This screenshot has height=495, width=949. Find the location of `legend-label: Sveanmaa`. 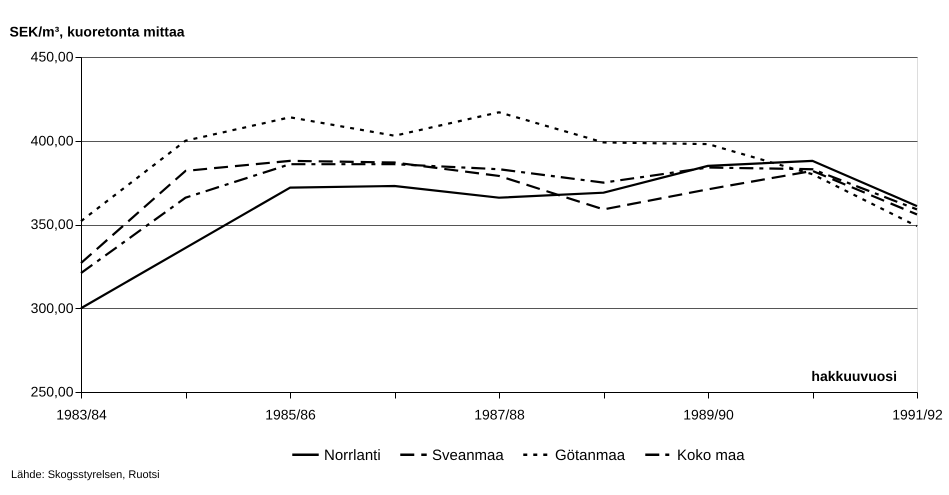

legend-label: Sveanmaa is located at coordinates (468, 455).